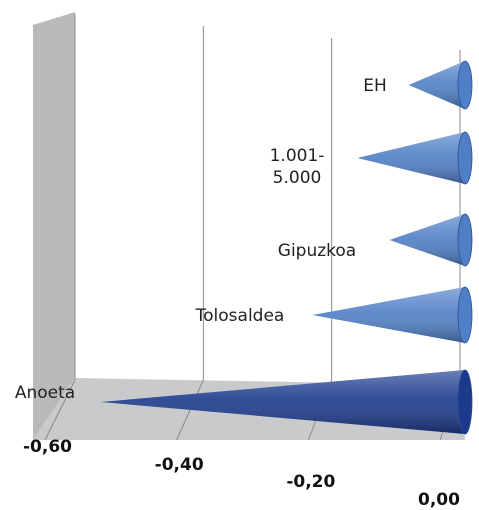 Image resolution: width=479 pixels, height=510 pixels. Describe the element at coordinates (45, 393) in the screenshot. I see `category-label: Anoeta` at that location.